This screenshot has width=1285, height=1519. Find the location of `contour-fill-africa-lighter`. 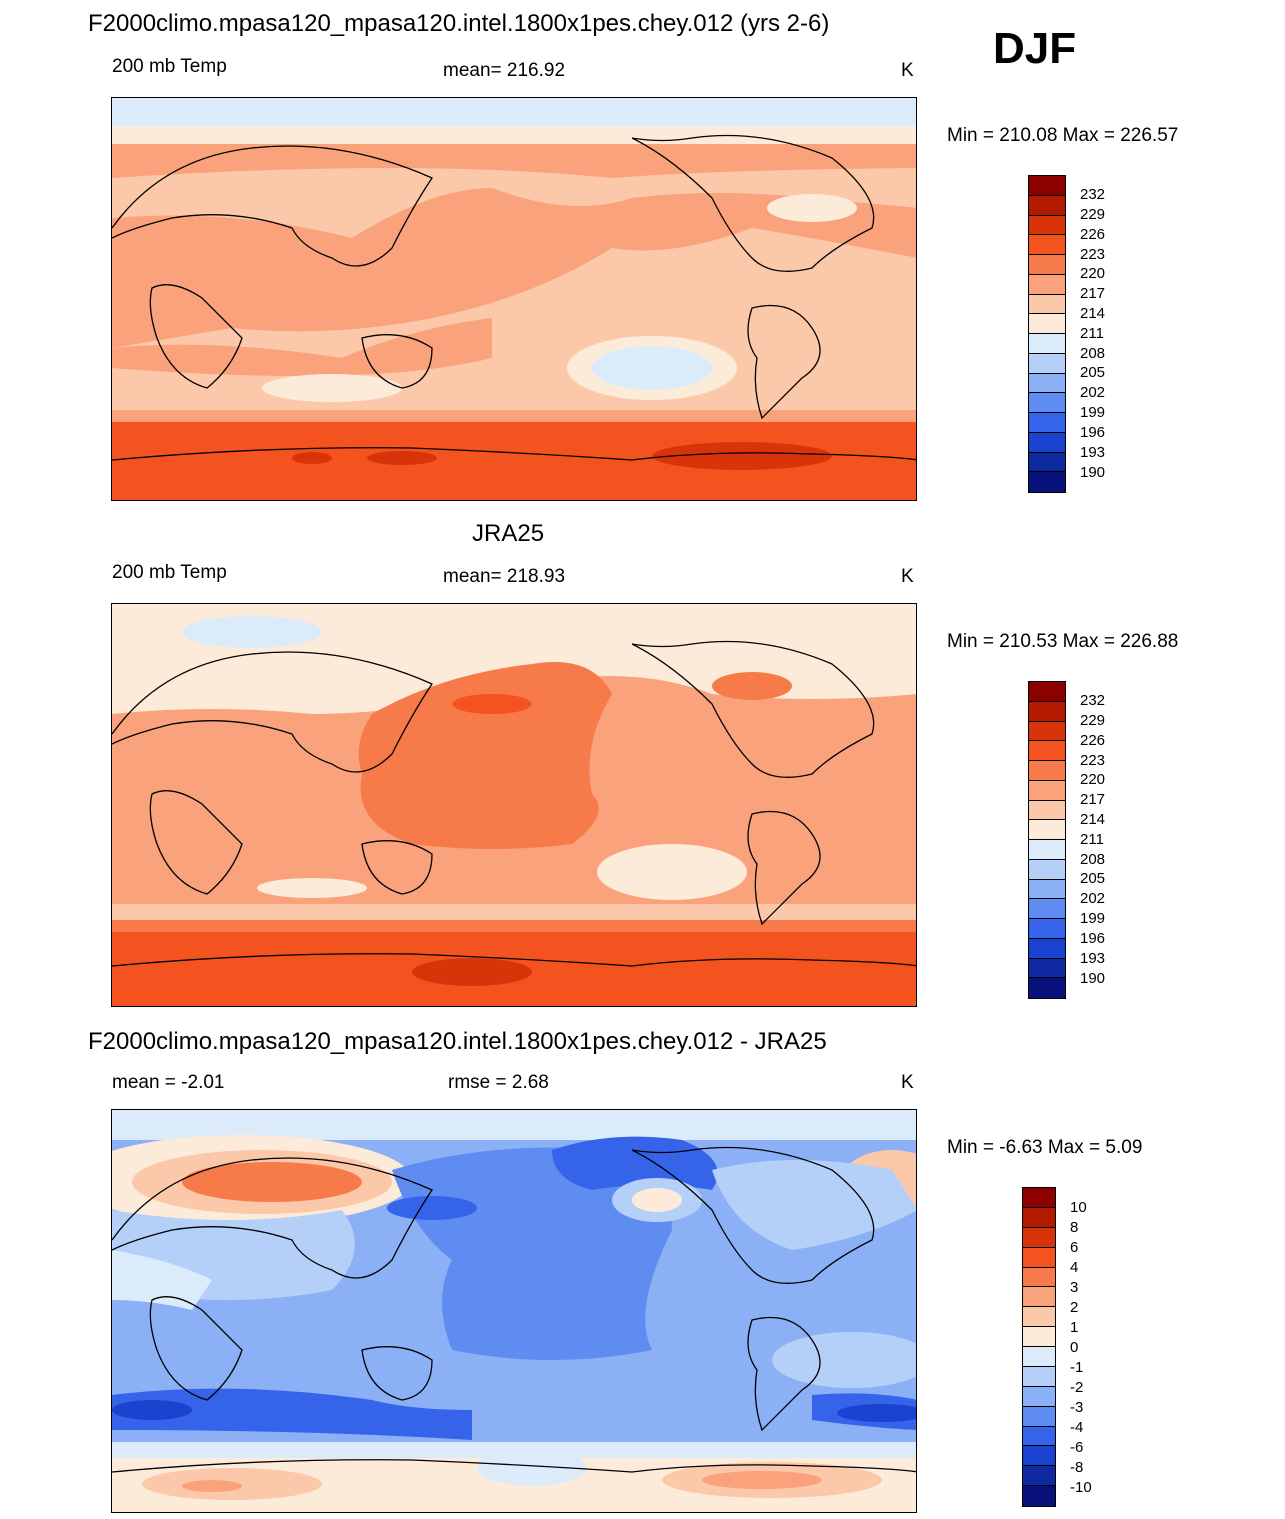

contour-fill-africa-lighter is located at coordinates (162, 1280).